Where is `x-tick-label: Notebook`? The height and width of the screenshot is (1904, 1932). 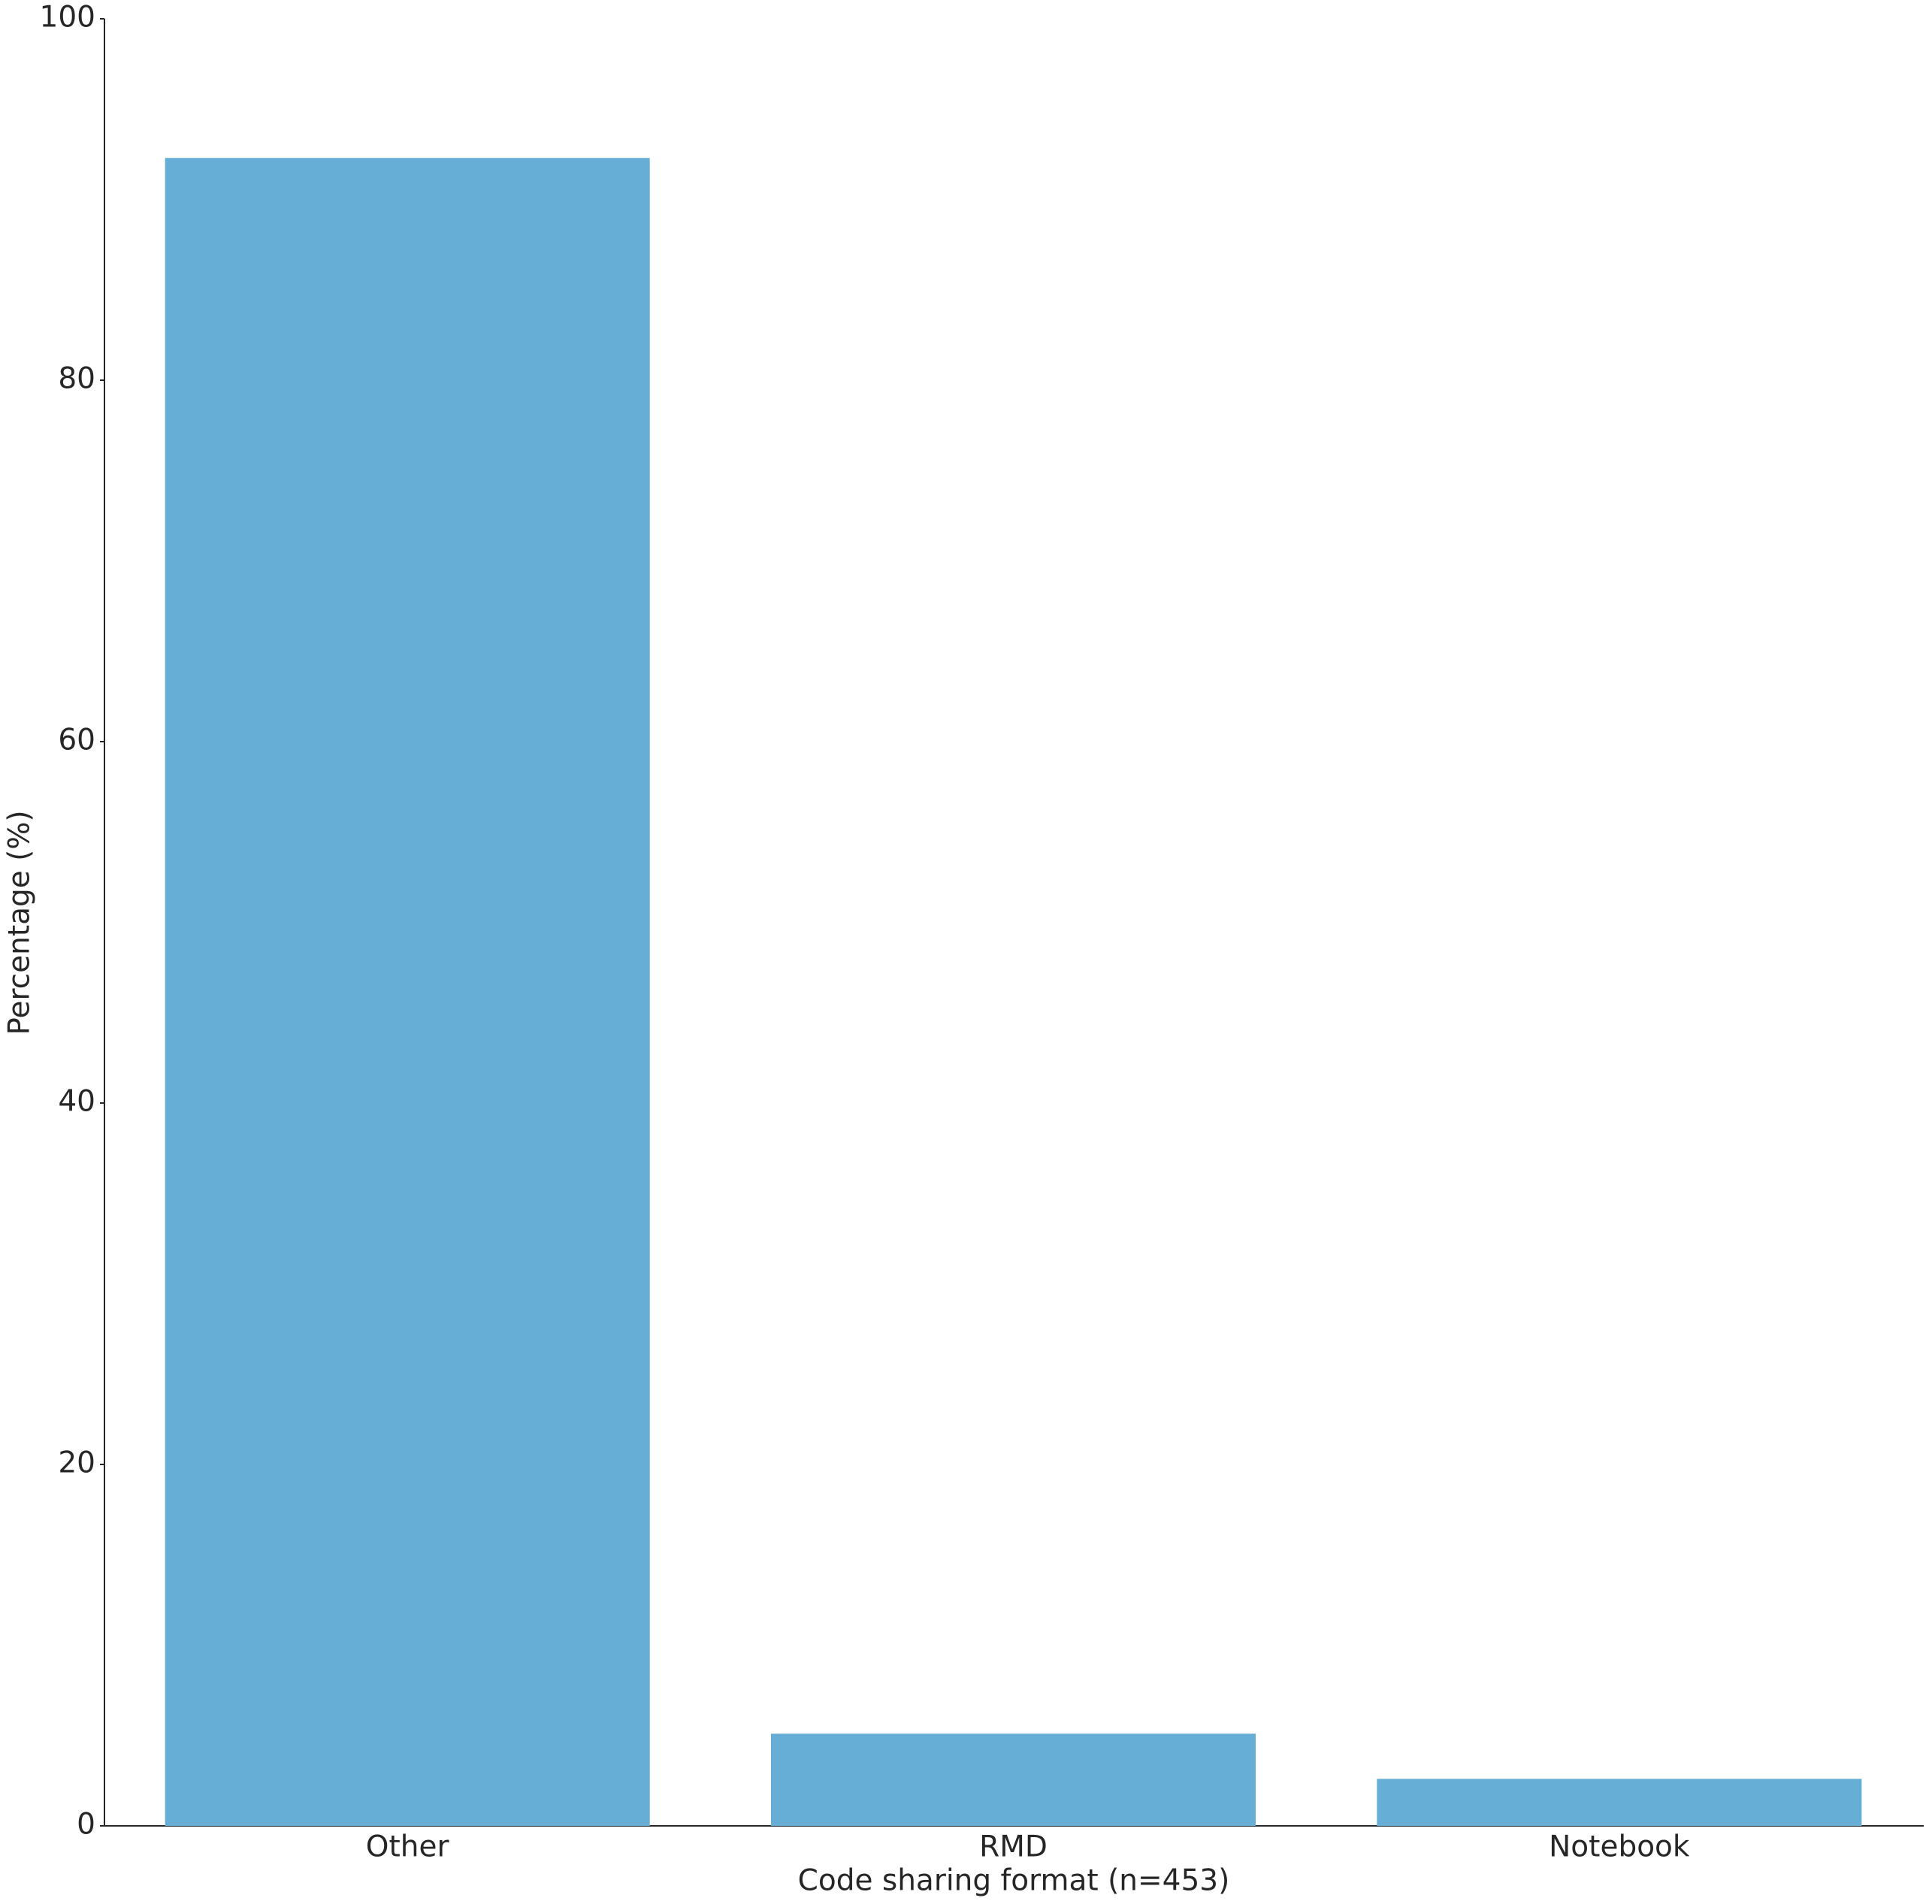 x-tick-label: Notebook is located at coordinates (1620, 1847).